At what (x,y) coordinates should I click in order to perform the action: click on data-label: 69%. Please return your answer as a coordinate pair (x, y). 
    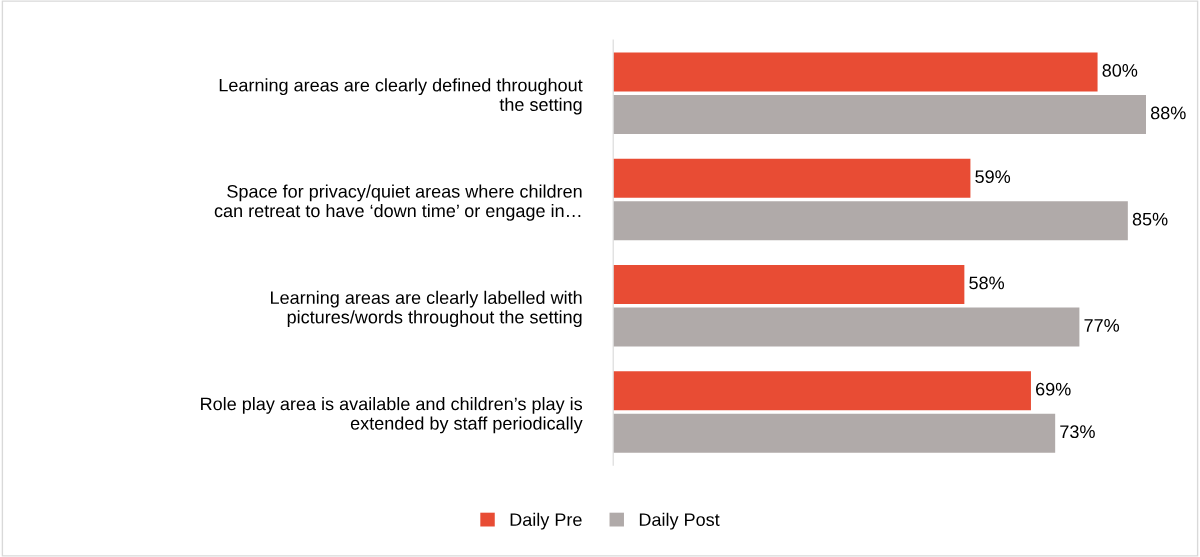
    Looking at the image, I should click on (1053, 389).